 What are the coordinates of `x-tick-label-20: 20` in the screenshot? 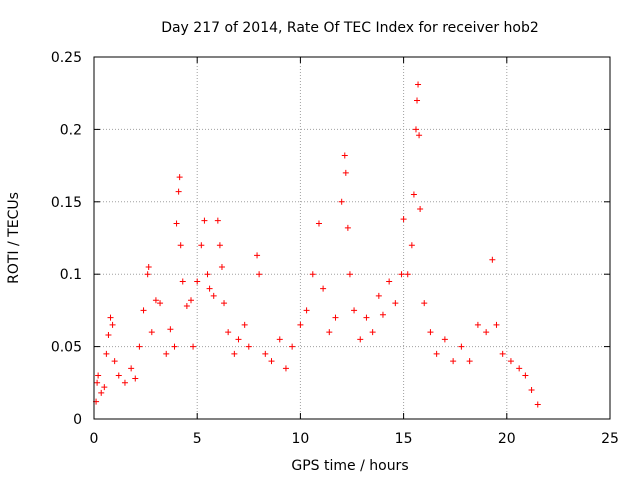 It's located at (507, 439).